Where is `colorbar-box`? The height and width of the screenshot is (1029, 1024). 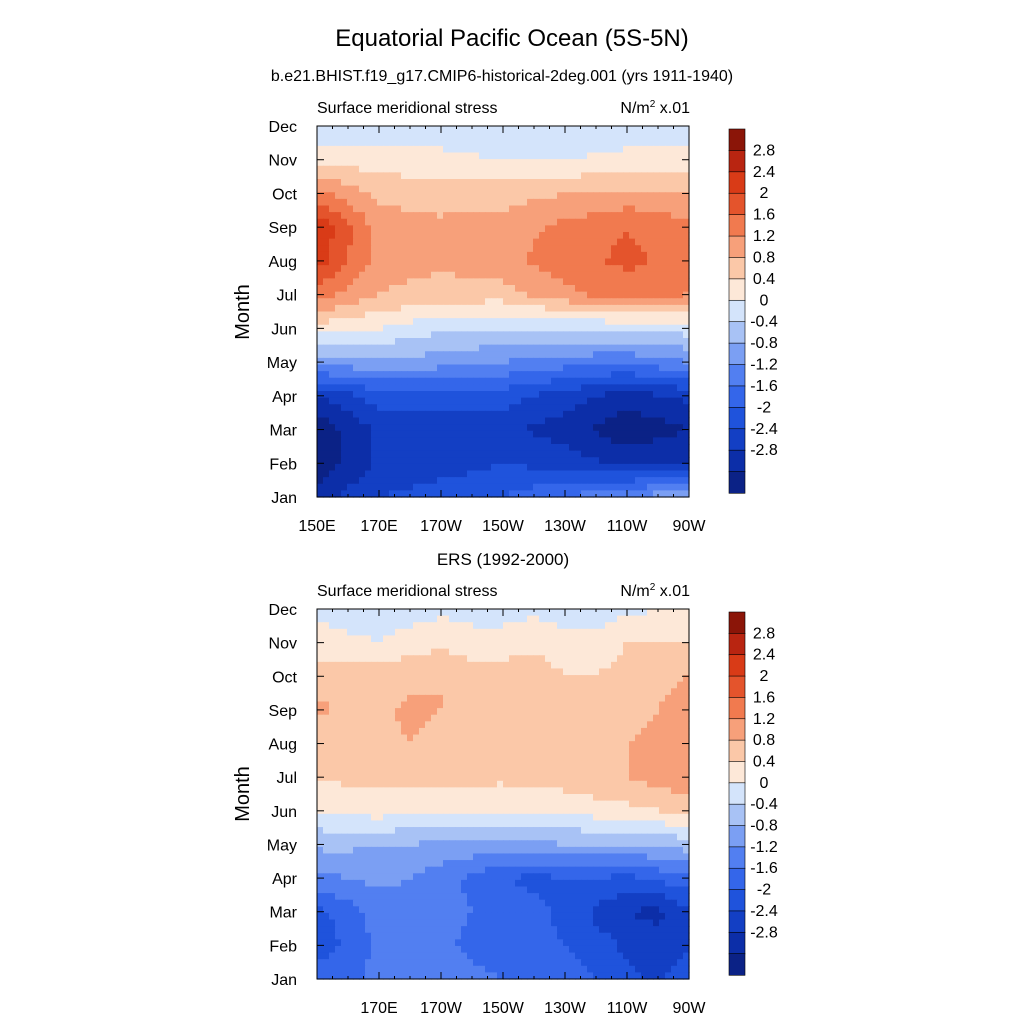
colorbar-box is located at coordinates (737, 418).